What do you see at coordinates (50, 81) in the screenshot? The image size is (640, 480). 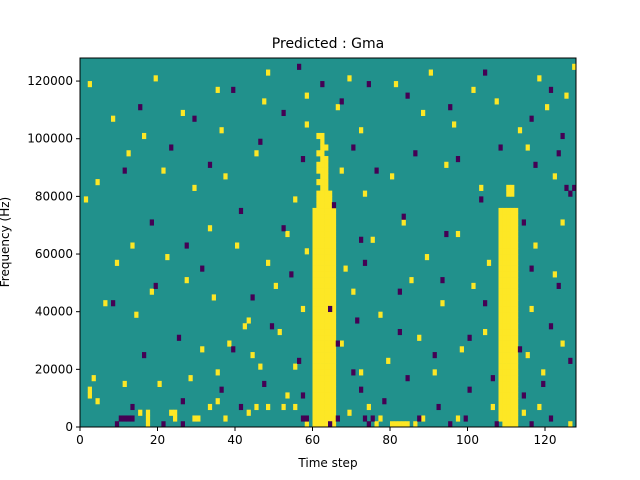 I see `y-tick-label: 120000` at bounding box center [50, 81].